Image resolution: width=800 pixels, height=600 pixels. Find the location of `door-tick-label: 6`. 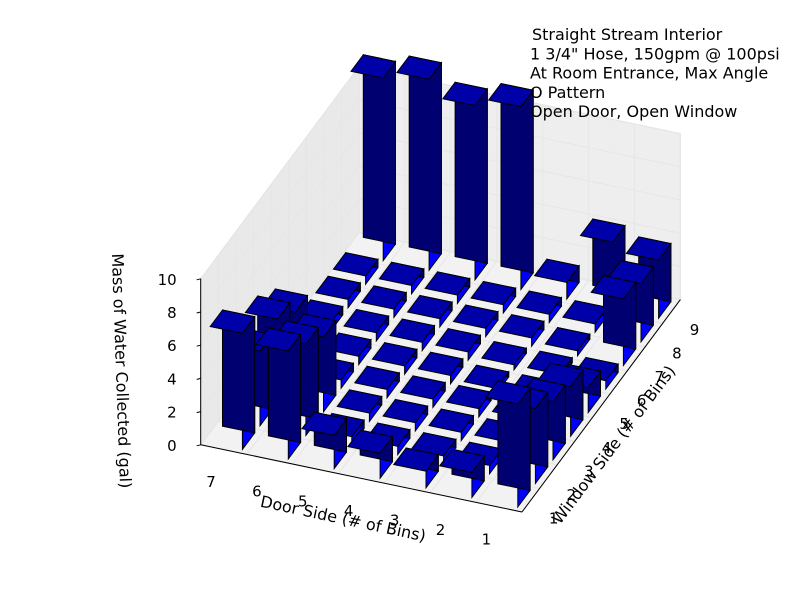

door-tick-label: 6 is located at coordinates (257, 492).